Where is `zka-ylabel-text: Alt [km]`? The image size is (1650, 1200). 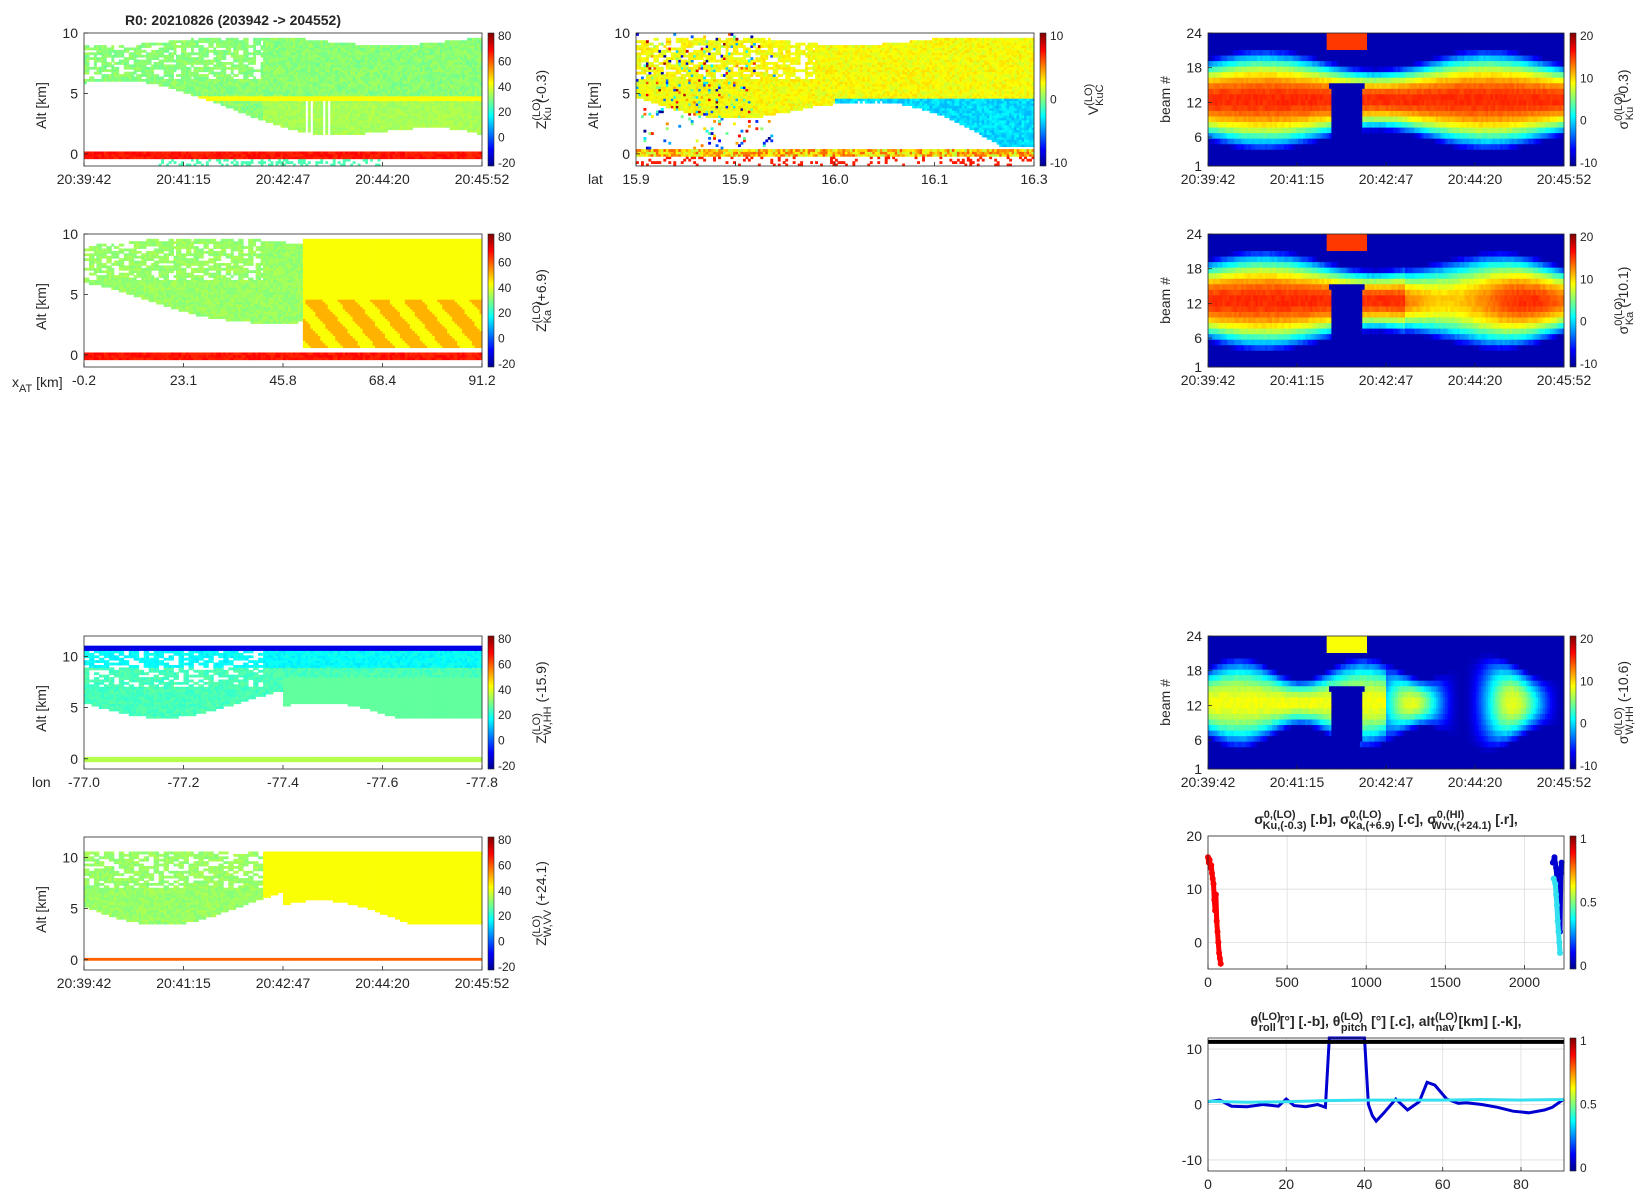 zka-ylabel-text: Alt [km] is located at coordinates (41, 306).